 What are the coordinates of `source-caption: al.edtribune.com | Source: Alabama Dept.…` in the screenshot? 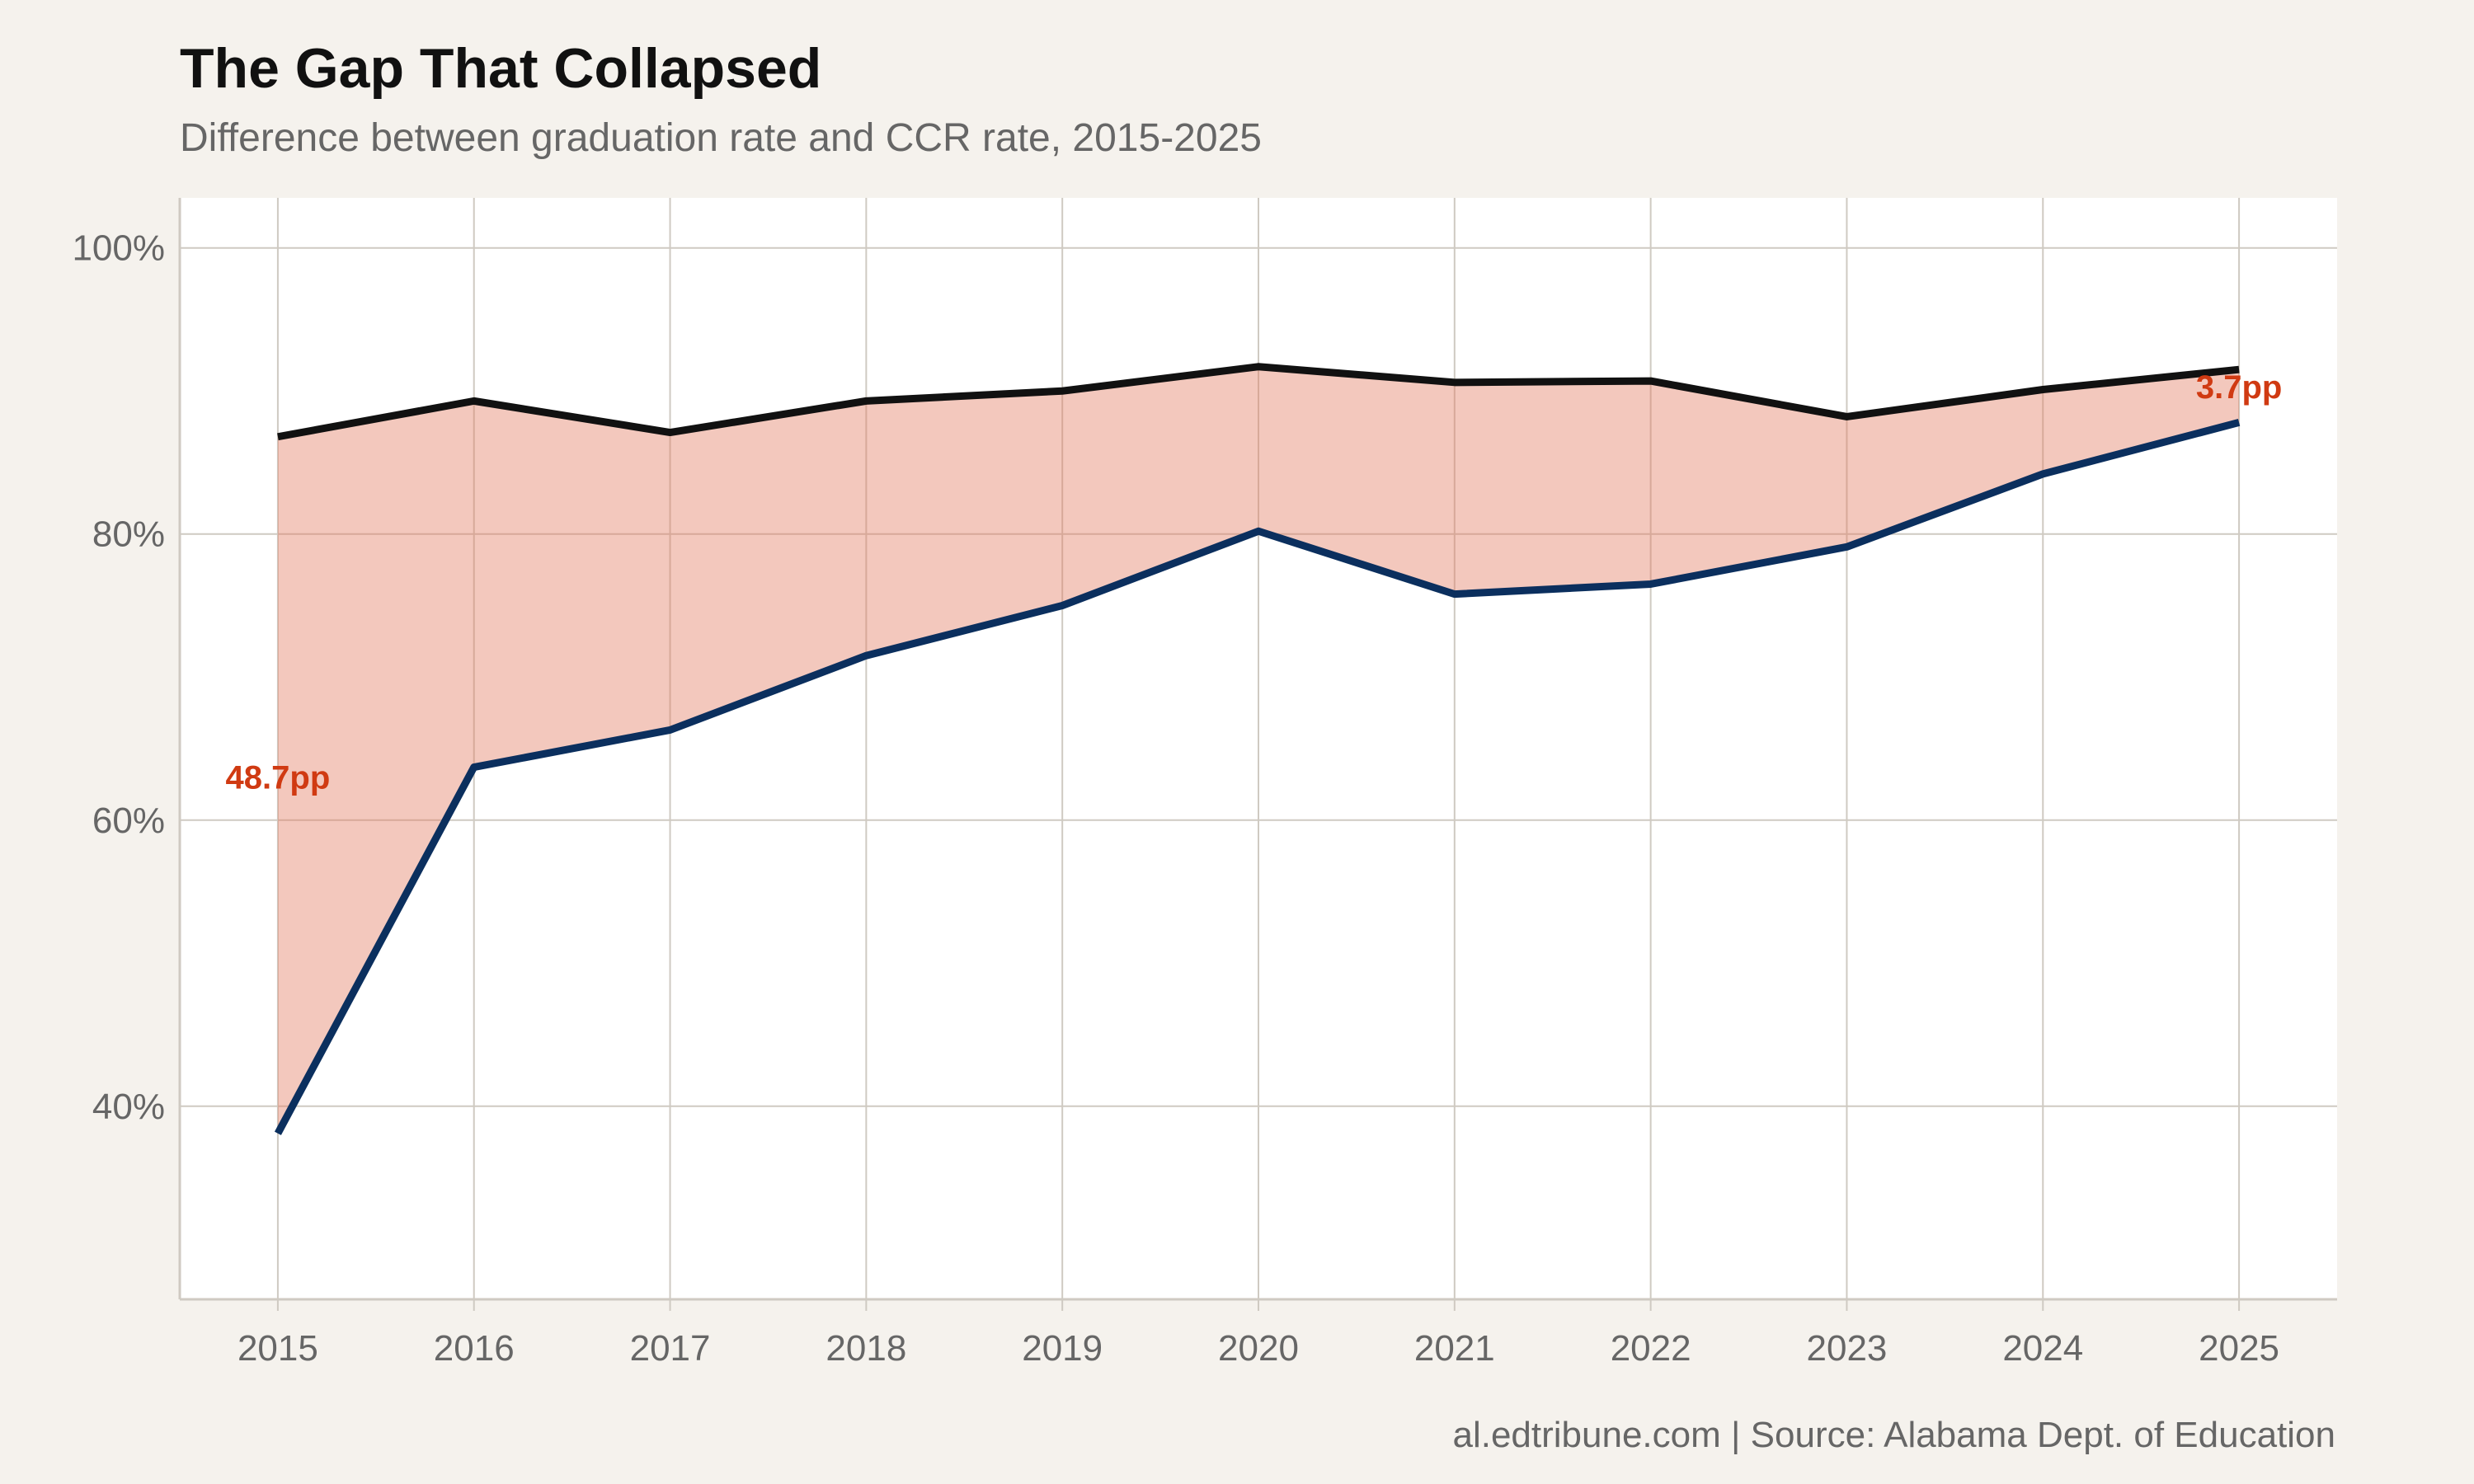 It's located at (1893, 1435).